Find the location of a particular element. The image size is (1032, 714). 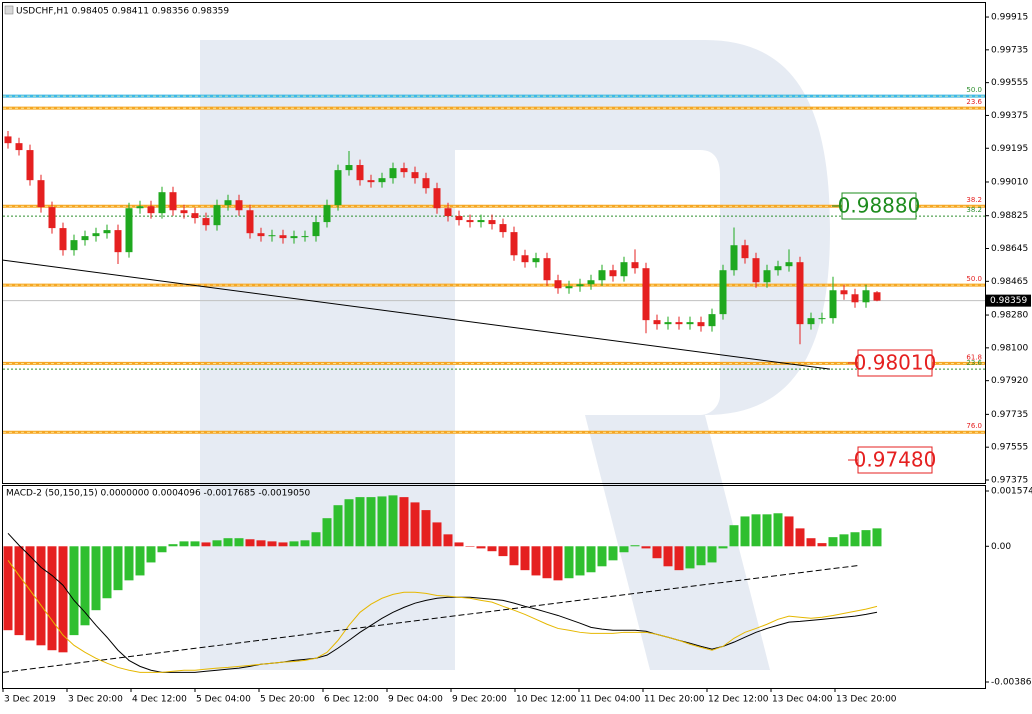

x-tick-label: 9 Dec 04:00 is located at coordinates (415, 700).